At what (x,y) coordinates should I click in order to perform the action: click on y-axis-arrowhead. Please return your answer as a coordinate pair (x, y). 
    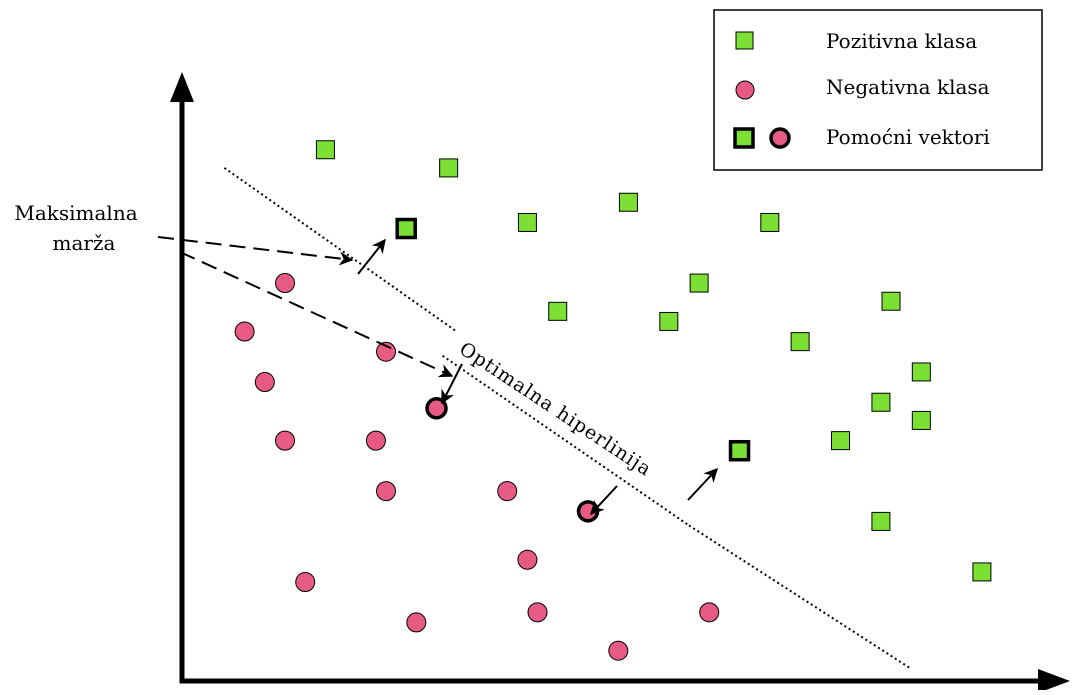
    Looking at the image, I should click on (182, 87).